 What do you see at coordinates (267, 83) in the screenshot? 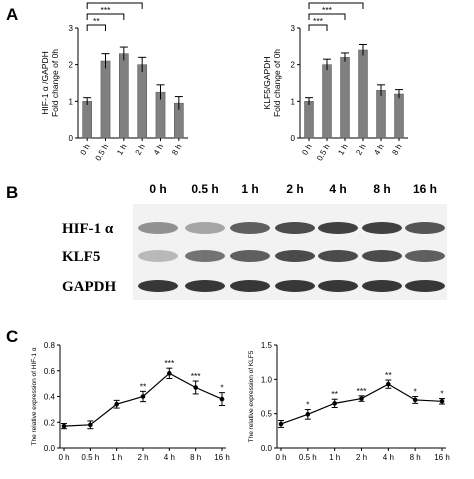
I see `y-axis-title: KLF5/GAPDH` at bounding box center [267, 83].